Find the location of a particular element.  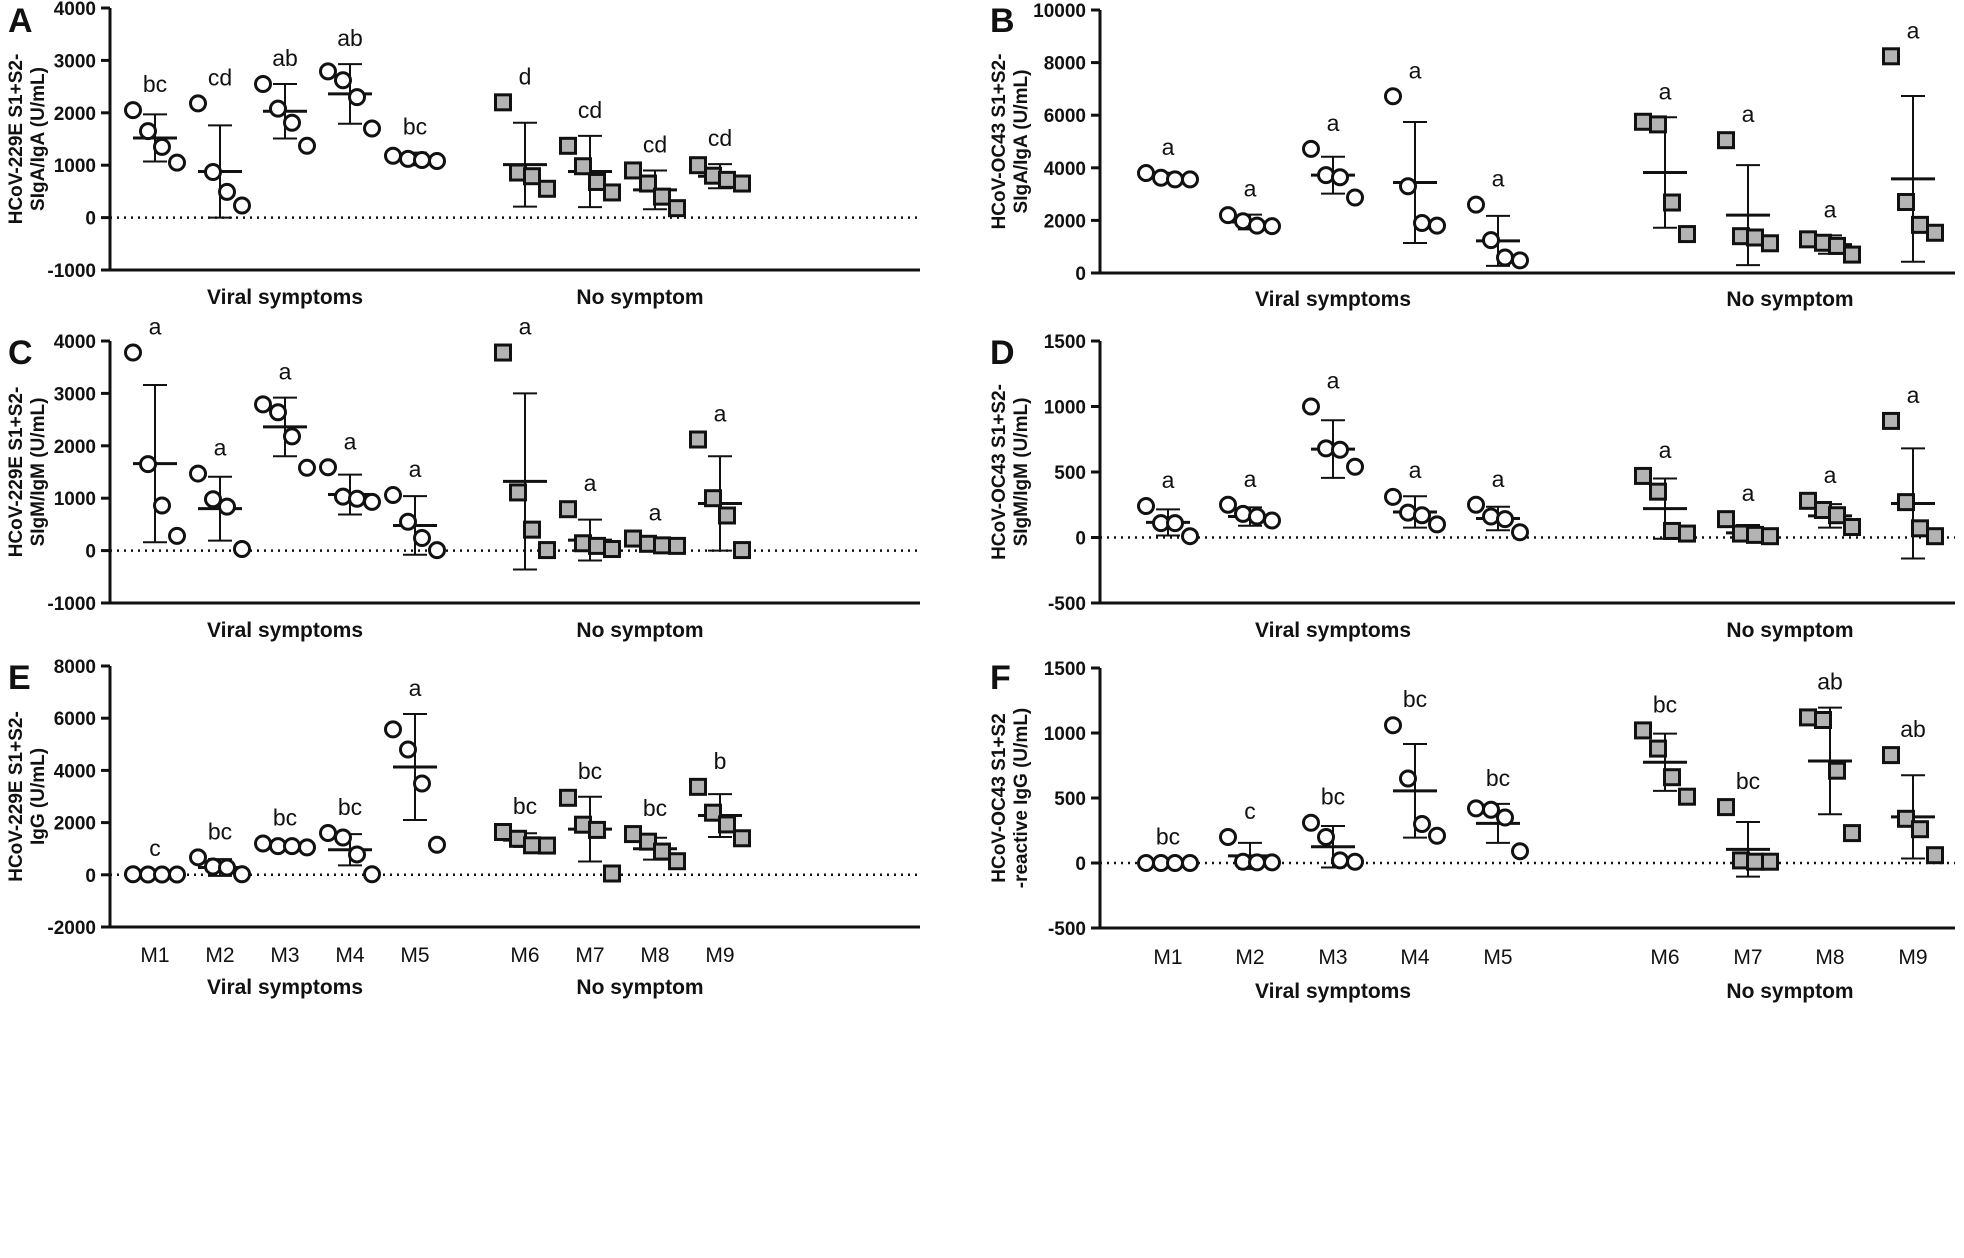

y-tick-label: 1500 is located at coordinates (1065, 669).